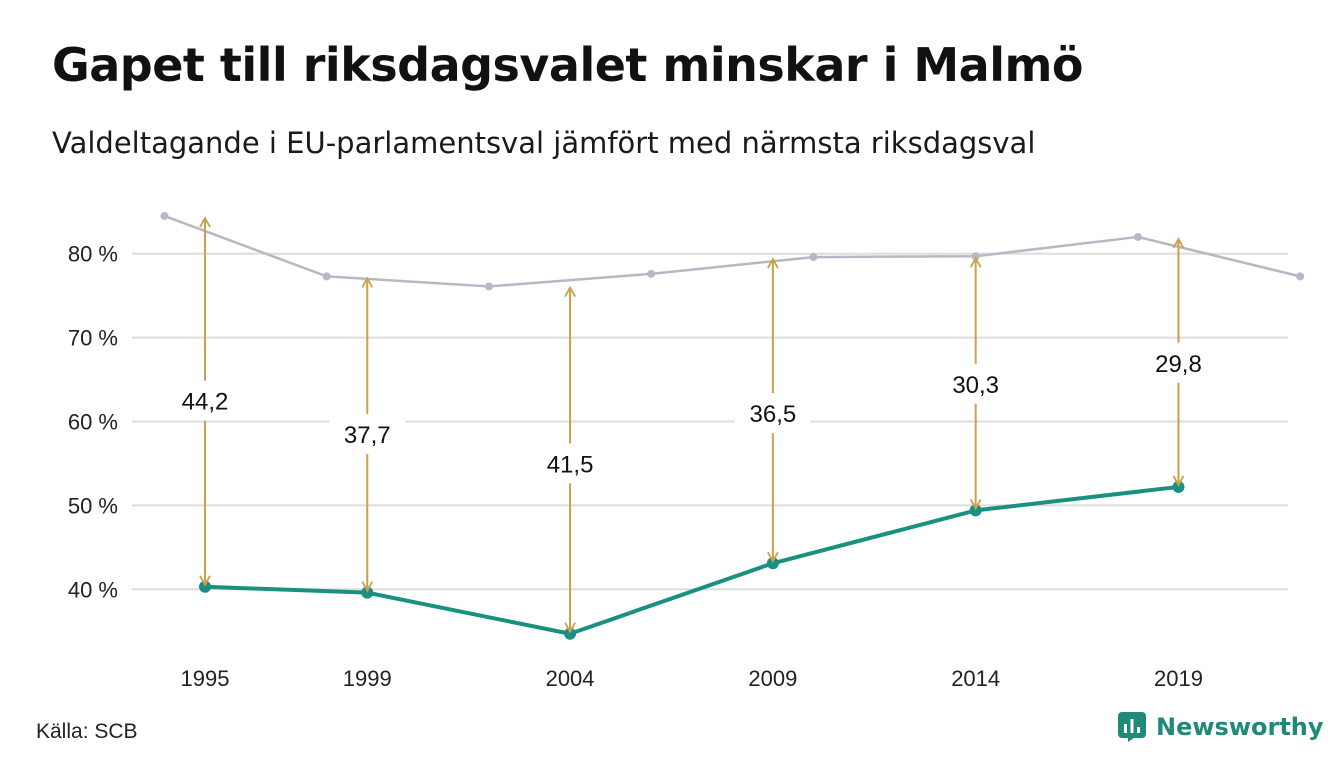 This screenshot has width=1340, height=780. What do you see at coordinates (93, 589) in the screenshot?
I see `y-tick-label: 40 %` at bounding box center [93, 589].